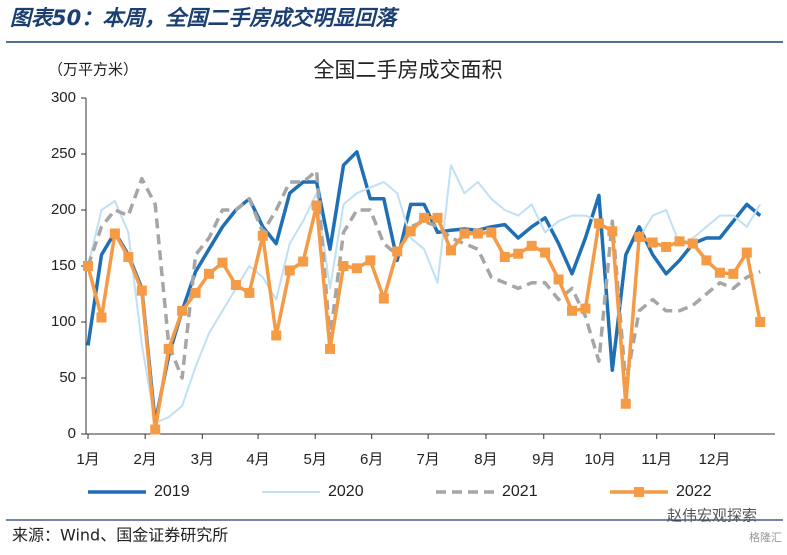 This screenshot has width=787, height=555. I want to click on y-tick-label: 250, so click(63, 153).